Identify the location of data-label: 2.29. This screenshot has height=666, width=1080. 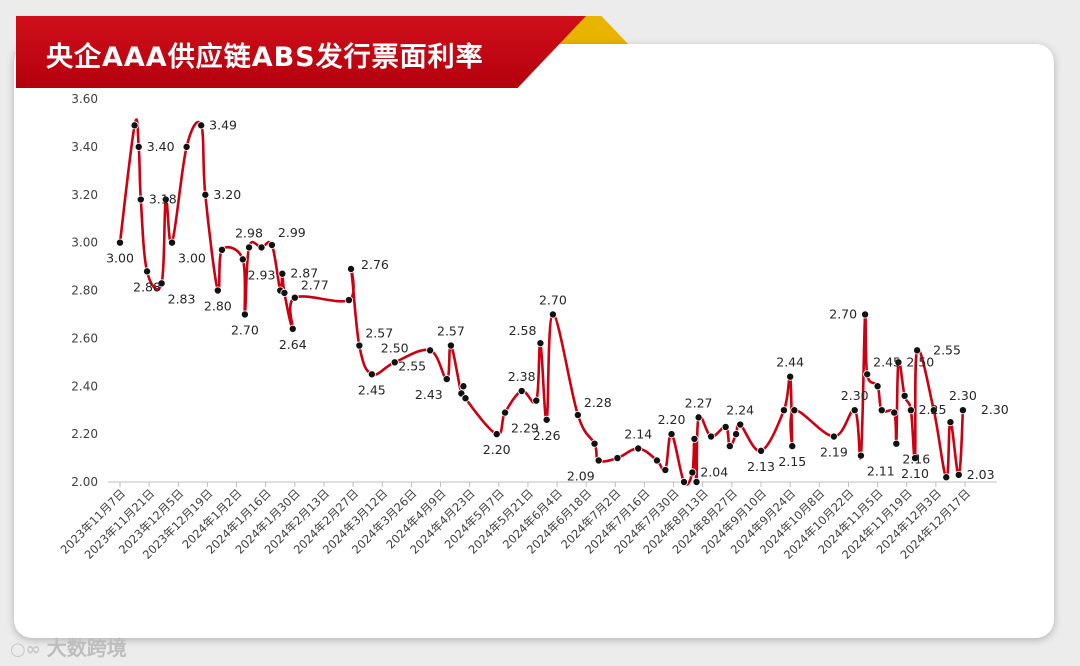
(525, 428).